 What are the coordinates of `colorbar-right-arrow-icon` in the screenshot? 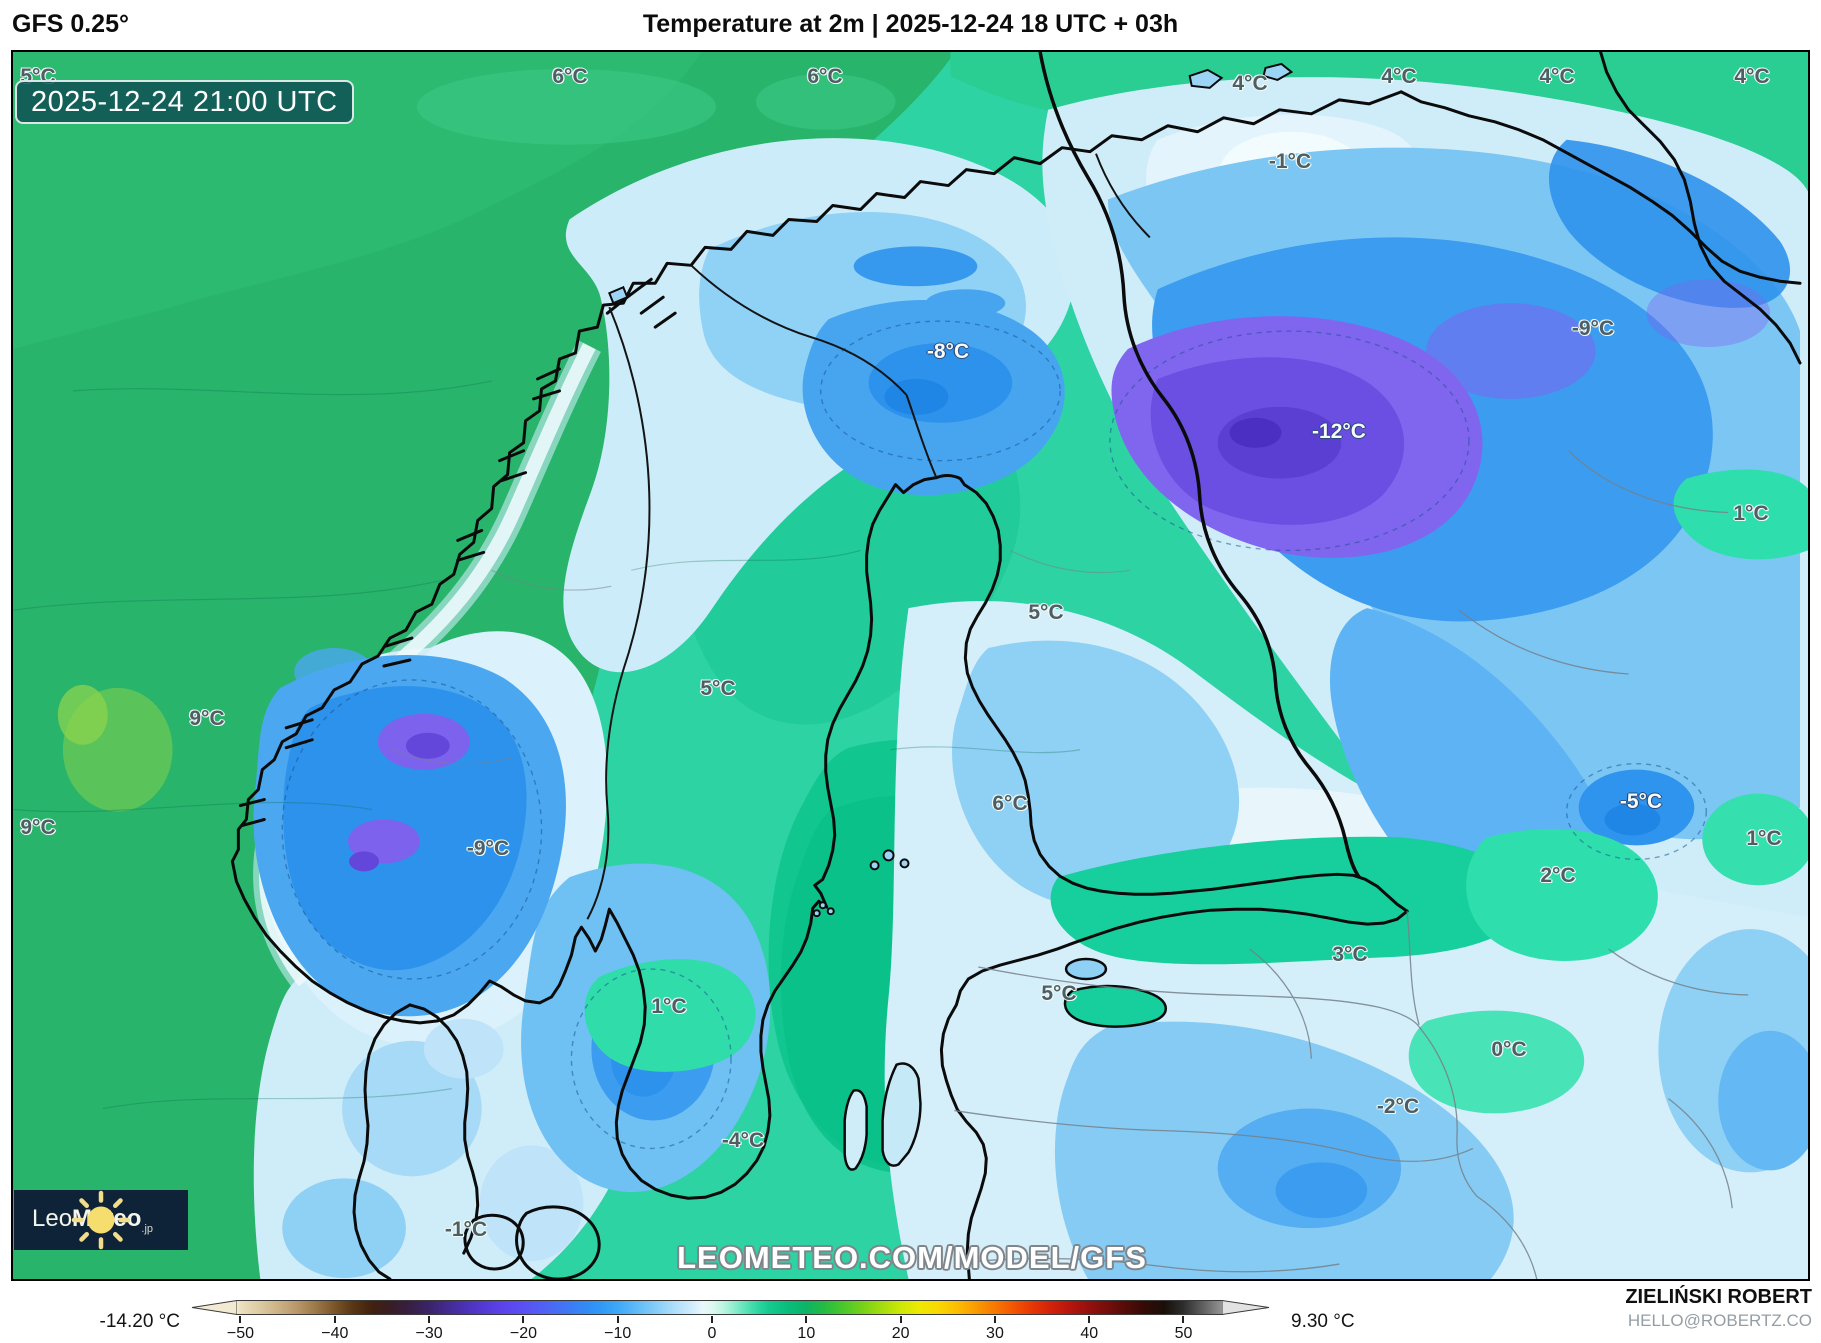 It's located at (1246, 1307).